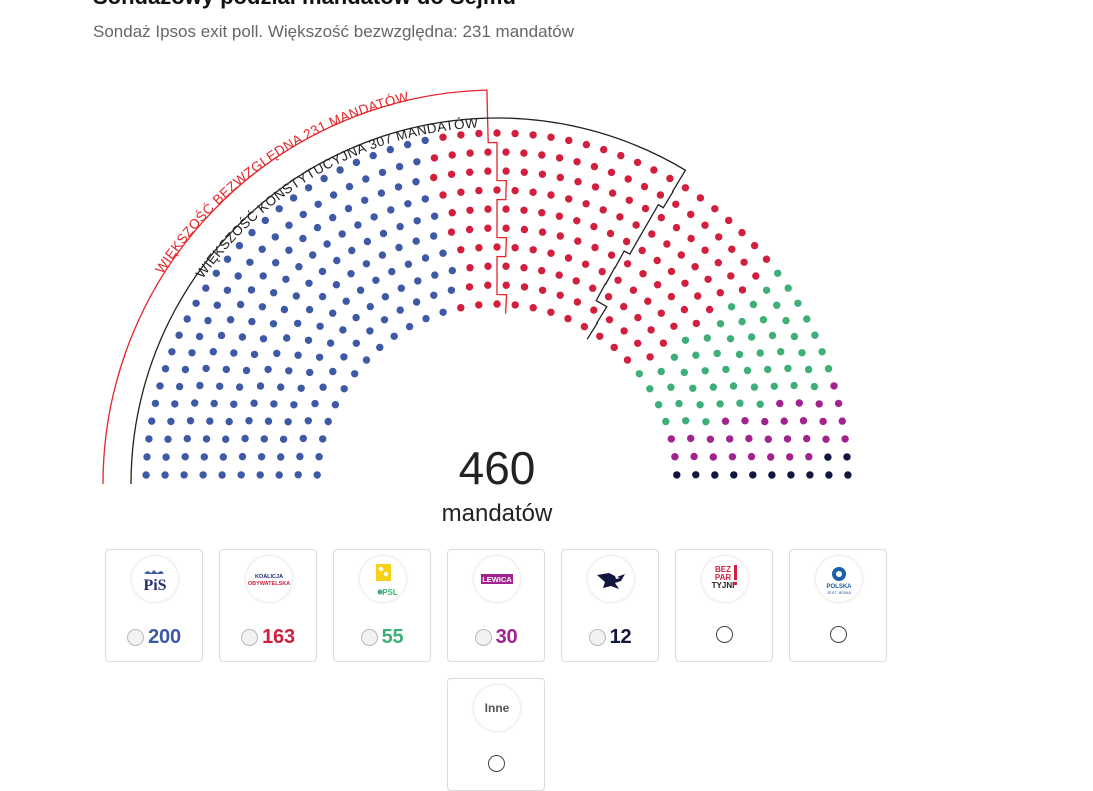 Image resolution: width=1093 pixels, height=791 pixels. What do you see at coordinates (268, 605) in the screenshot?
I see `party-card-ko: KOALICJA OBYWATELSKA 163` at bounding box center [268, 605].